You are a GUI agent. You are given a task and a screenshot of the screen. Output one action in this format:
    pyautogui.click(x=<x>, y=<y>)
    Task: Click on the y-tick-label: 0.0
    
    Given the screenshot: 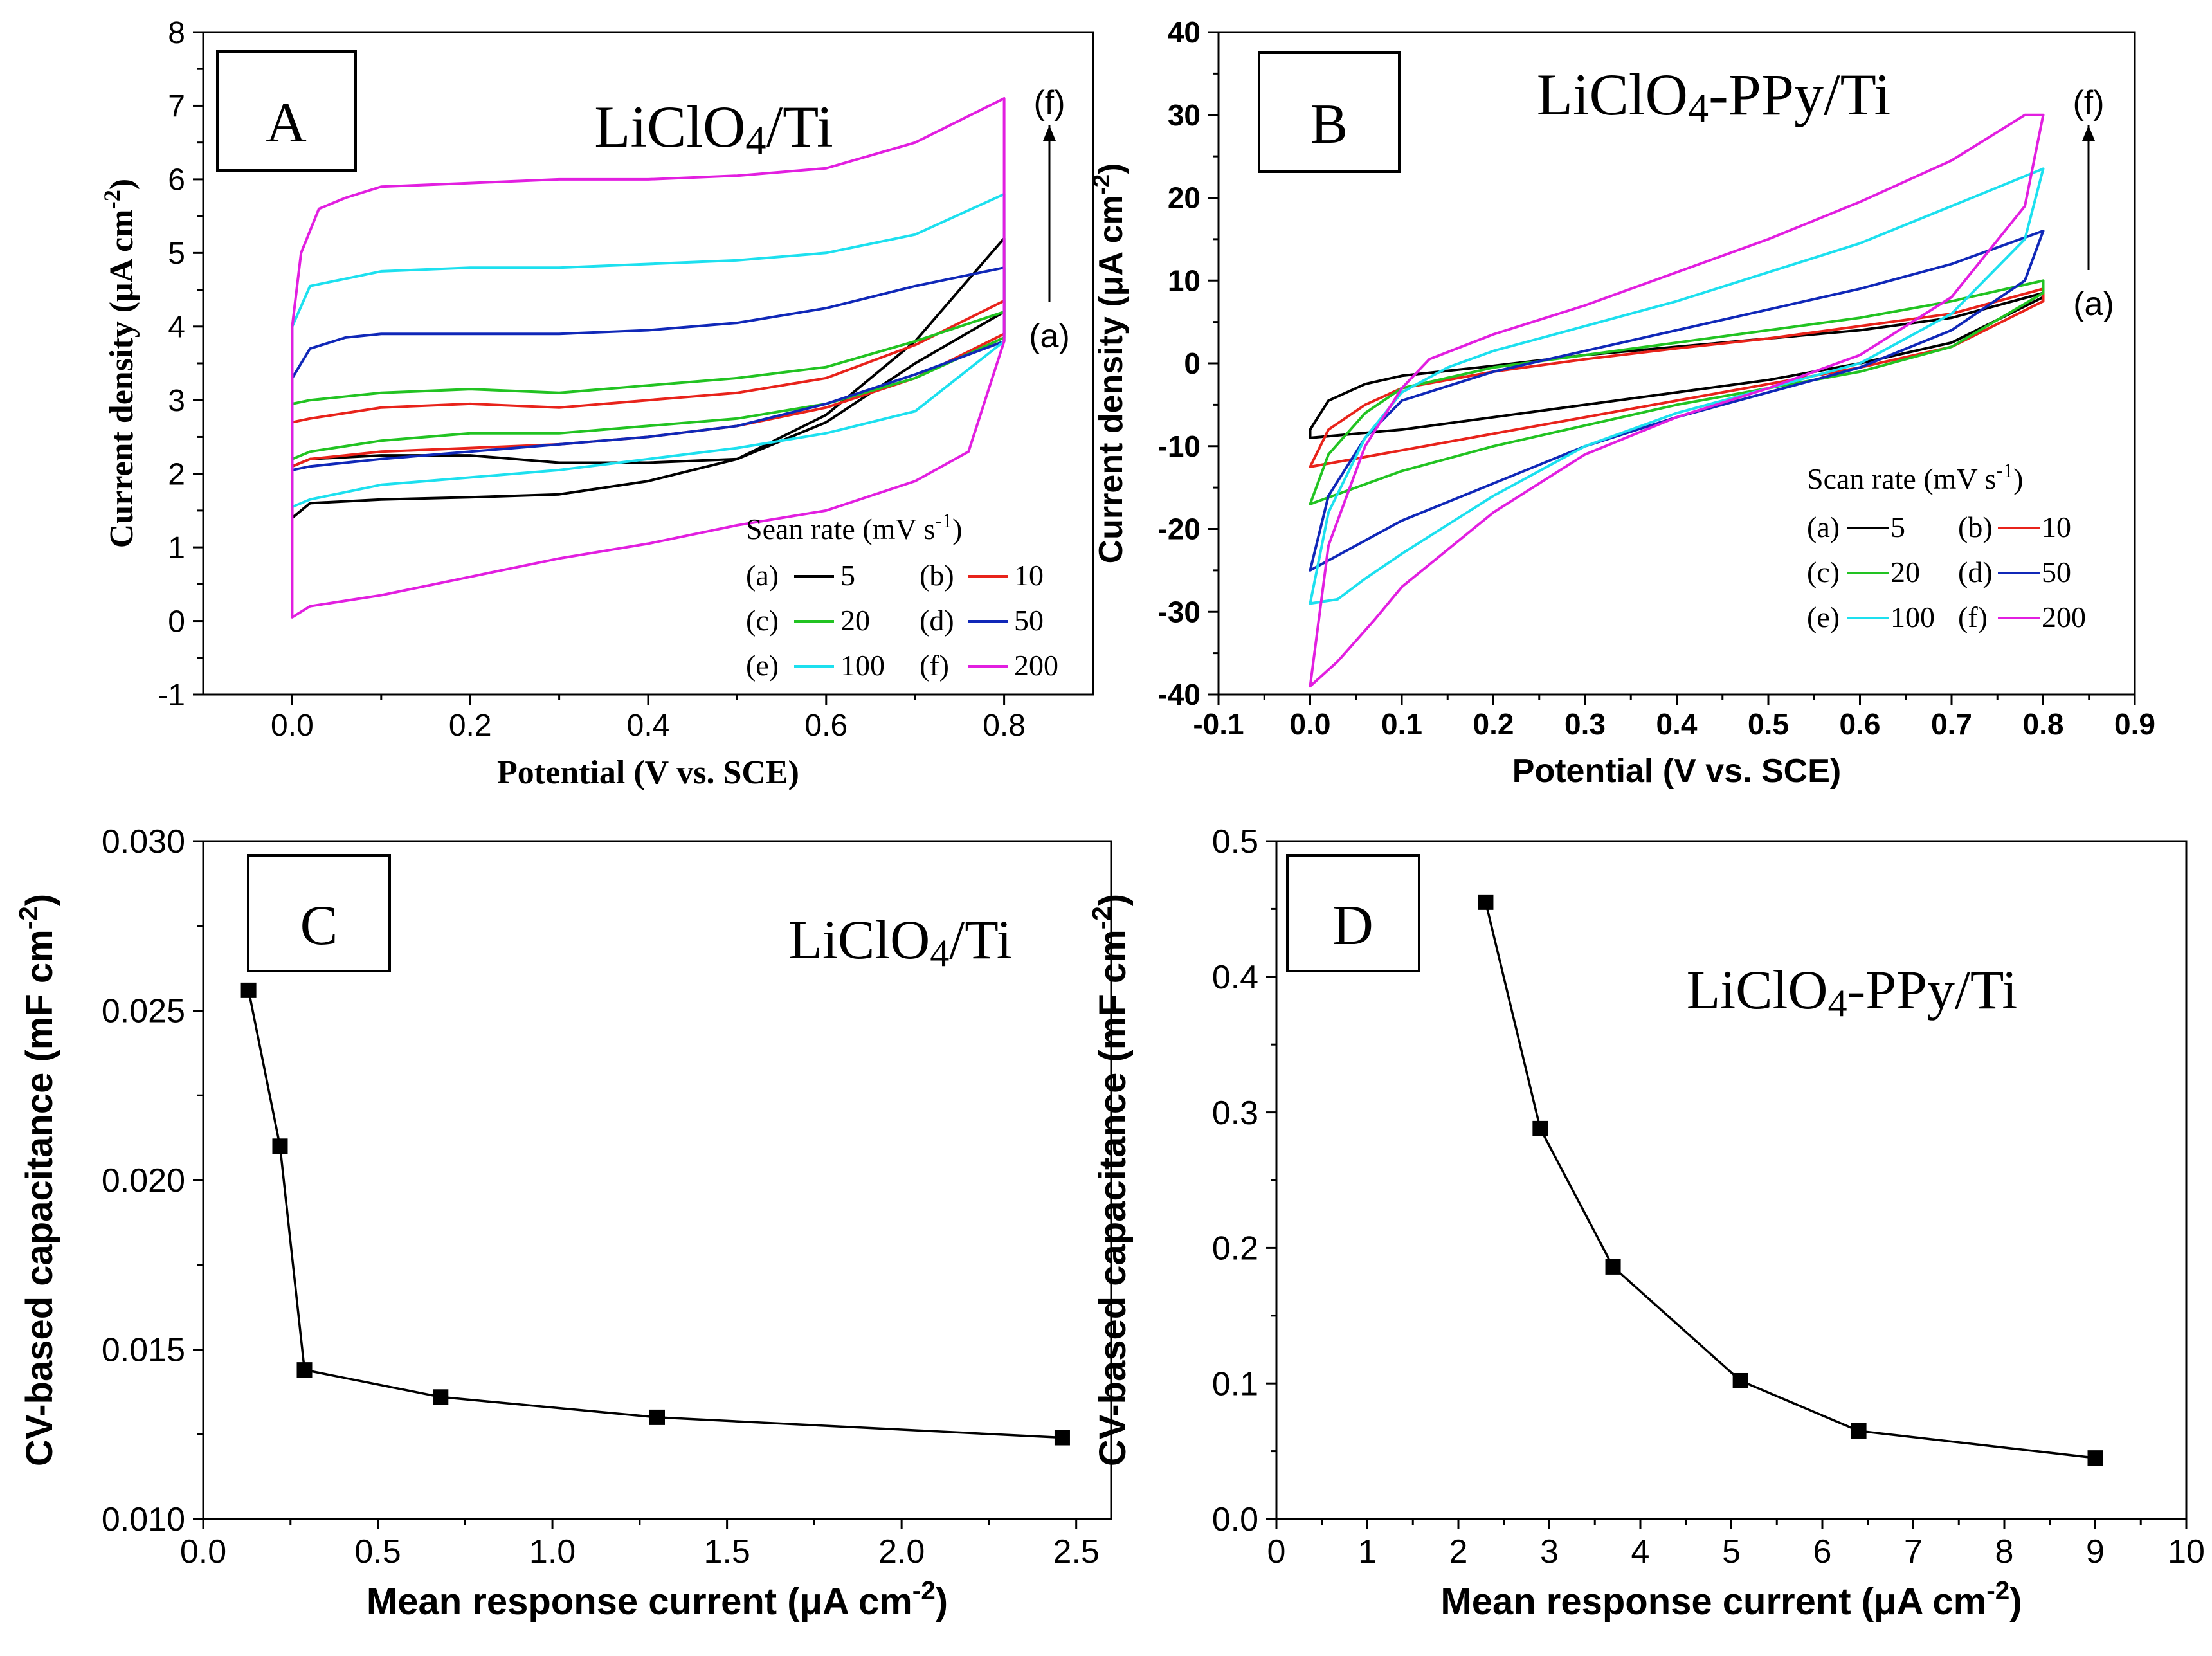 What is the action you would take?
    pyautogui.click(x=1235, y=1519)
    